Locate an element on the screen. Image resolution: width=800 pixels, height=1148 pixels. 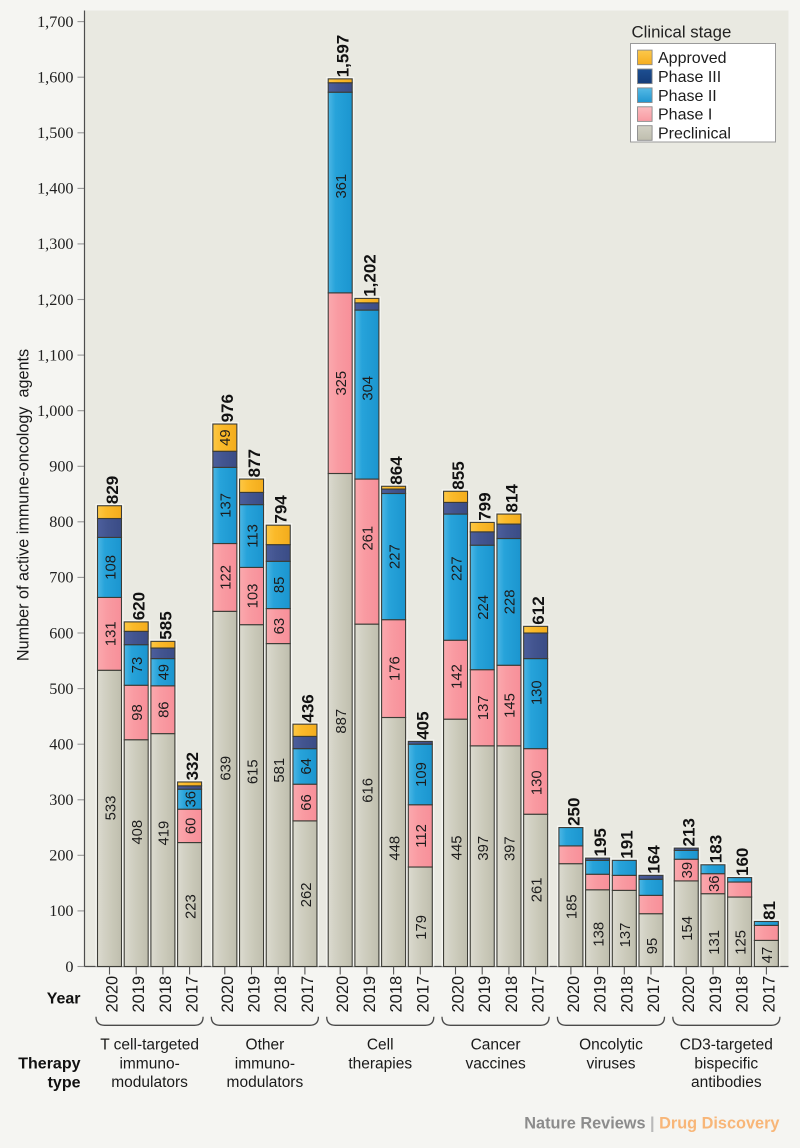
svg-text: 1,202 is located at coordinates (369, 275).